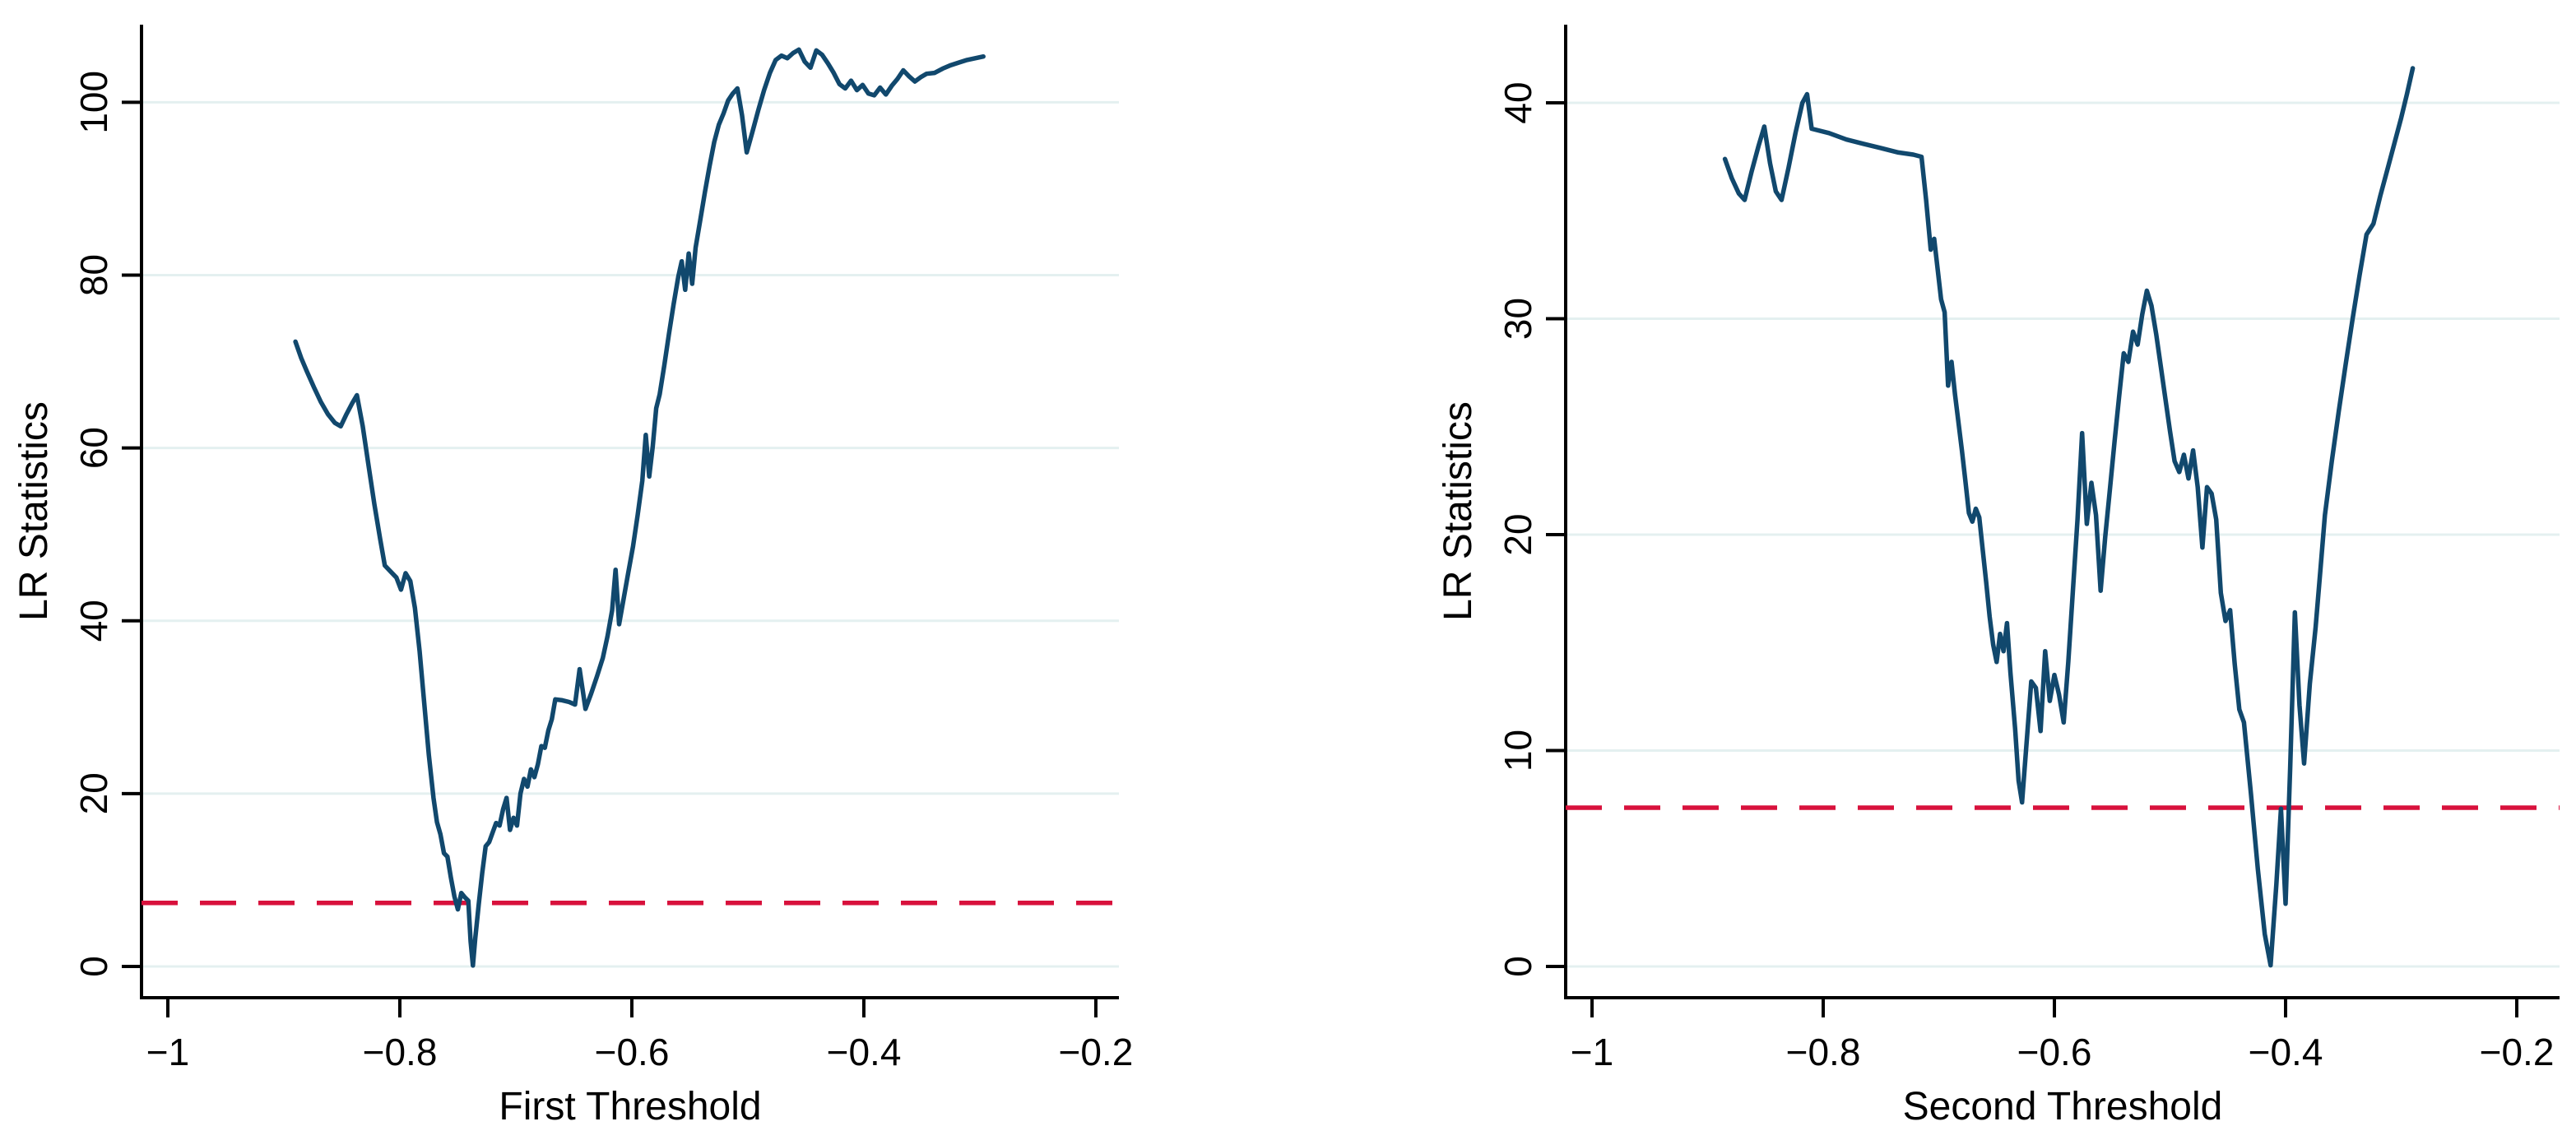 This screenshot has width=2576, height=1140. What do you see at coordinates (2063, 1106) in the screenshot?
I see `x-axis-title: Second Threshold` at bounding box center [2063, 1106].